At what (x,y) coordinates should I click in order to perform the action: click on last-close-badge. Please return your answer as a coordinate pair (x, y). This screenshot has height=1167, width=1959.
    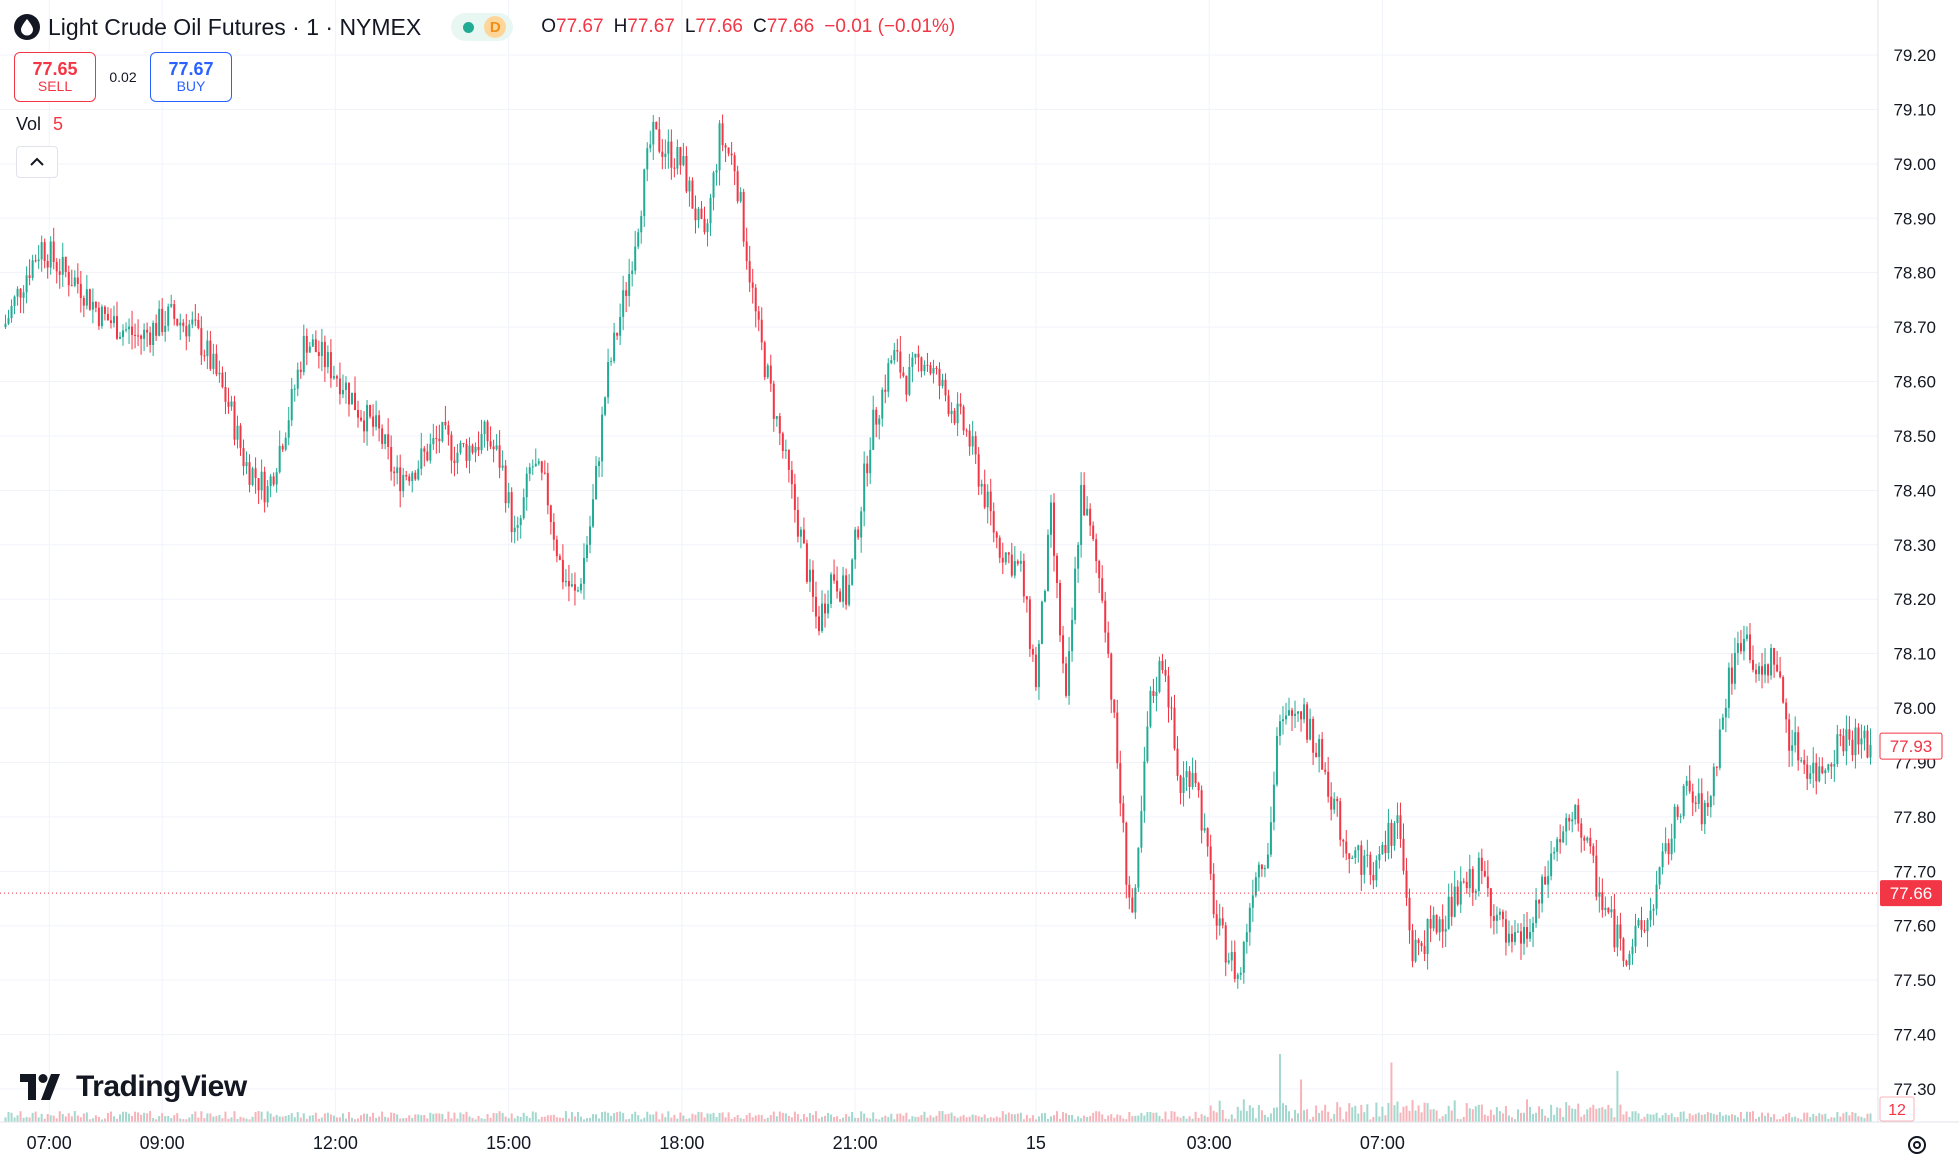
    Looking at the image, I should click on (1911, 746).